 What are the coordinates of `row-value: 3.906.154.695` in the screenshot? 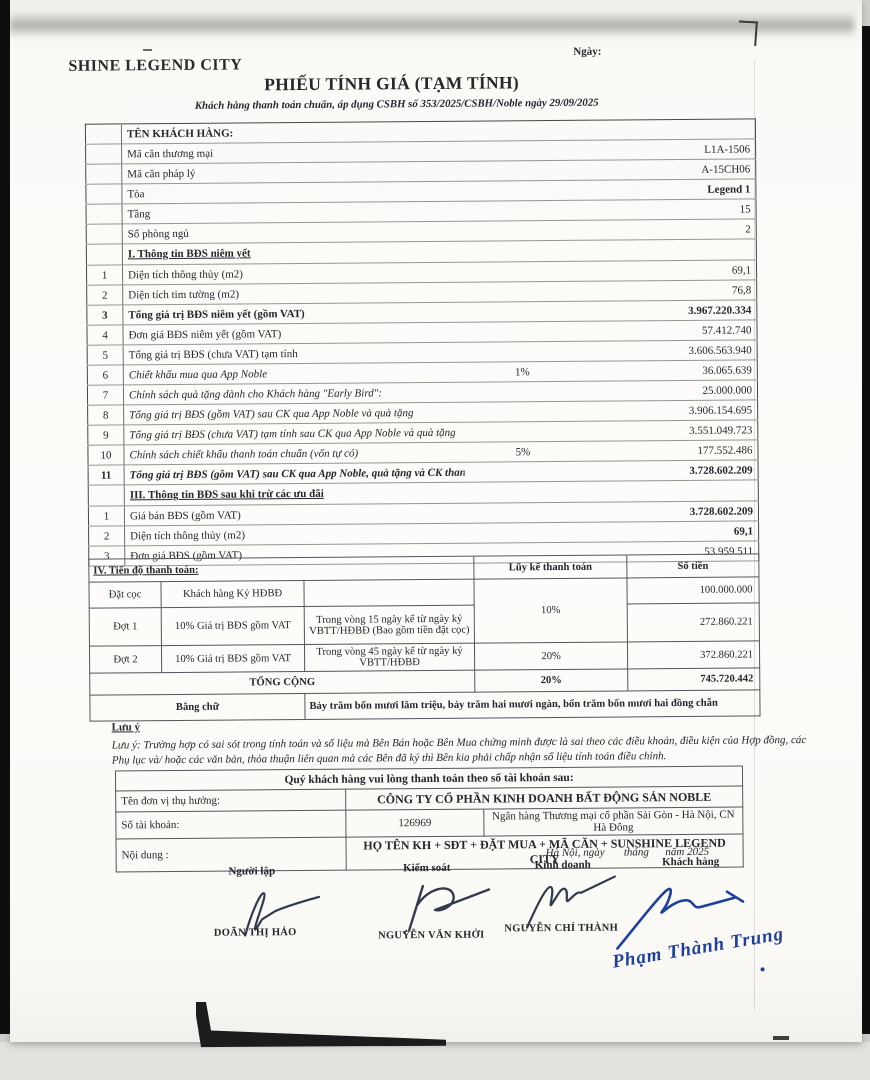 It's located at (669, 410).